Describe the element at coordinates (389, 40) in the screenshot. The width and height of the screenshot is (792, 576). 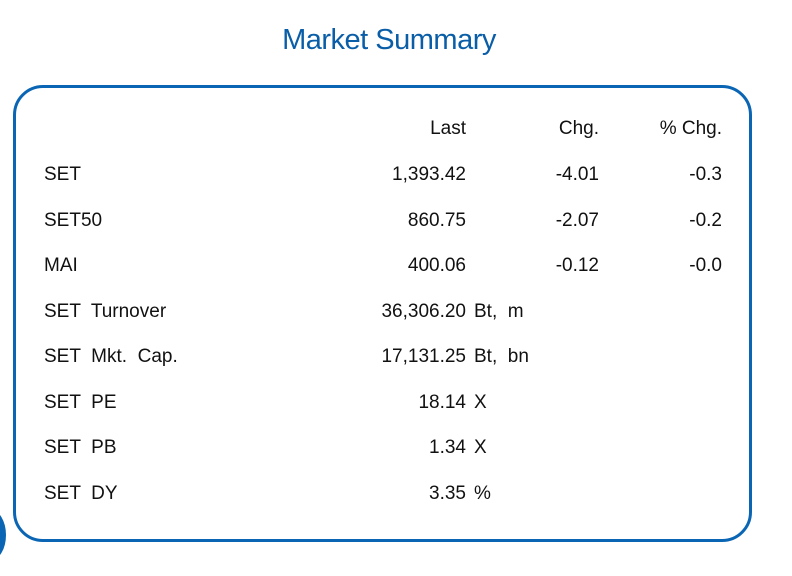
I see `page-title: Market Summary` at that location.